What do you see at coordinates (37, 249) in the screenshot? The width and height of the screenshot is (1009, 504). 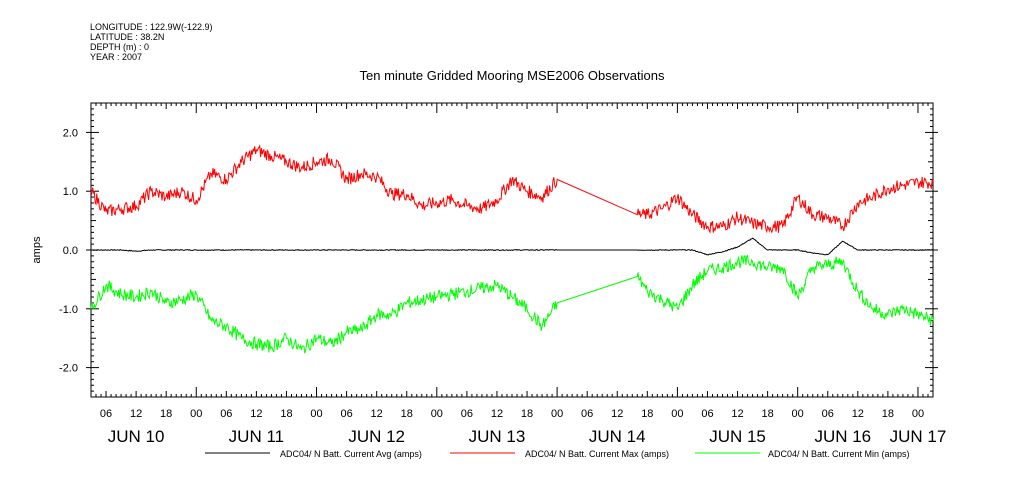 I see `y-axis-label: amps` at bounding box center [37, 249].